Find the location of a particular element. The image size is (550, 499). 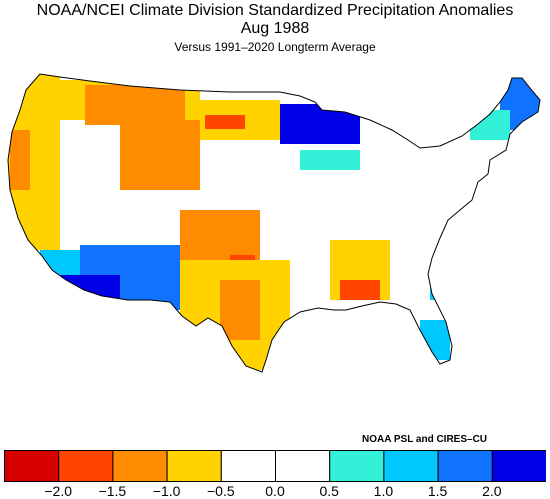

colorbar-tick-label: 0.0 is located at coordinates (275, 491).